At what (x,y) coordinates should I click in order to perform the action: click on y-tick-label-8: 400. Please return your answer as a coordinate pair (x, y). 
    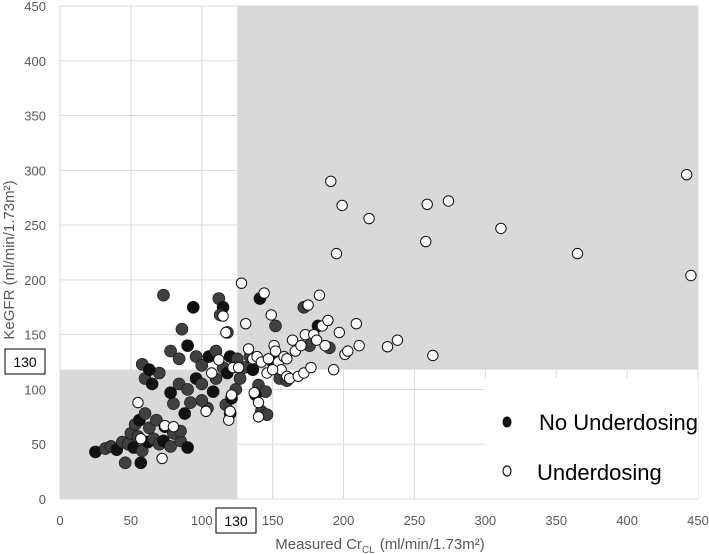
    Looking at the image, I should click on (35, 61).